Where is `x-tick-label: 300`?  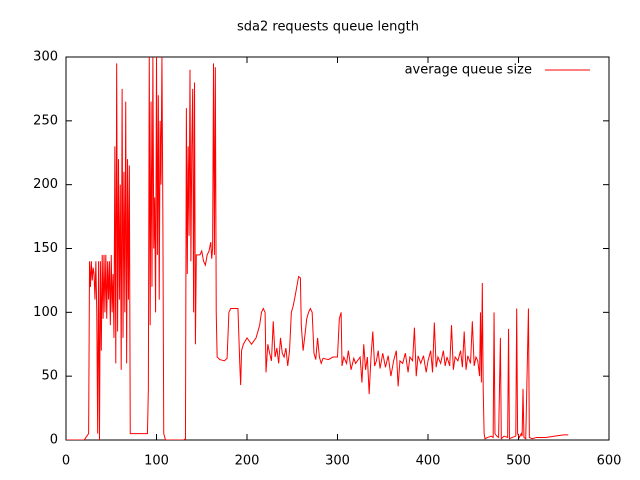 x-tick-label: 300 is located at coordinates (337, 461).